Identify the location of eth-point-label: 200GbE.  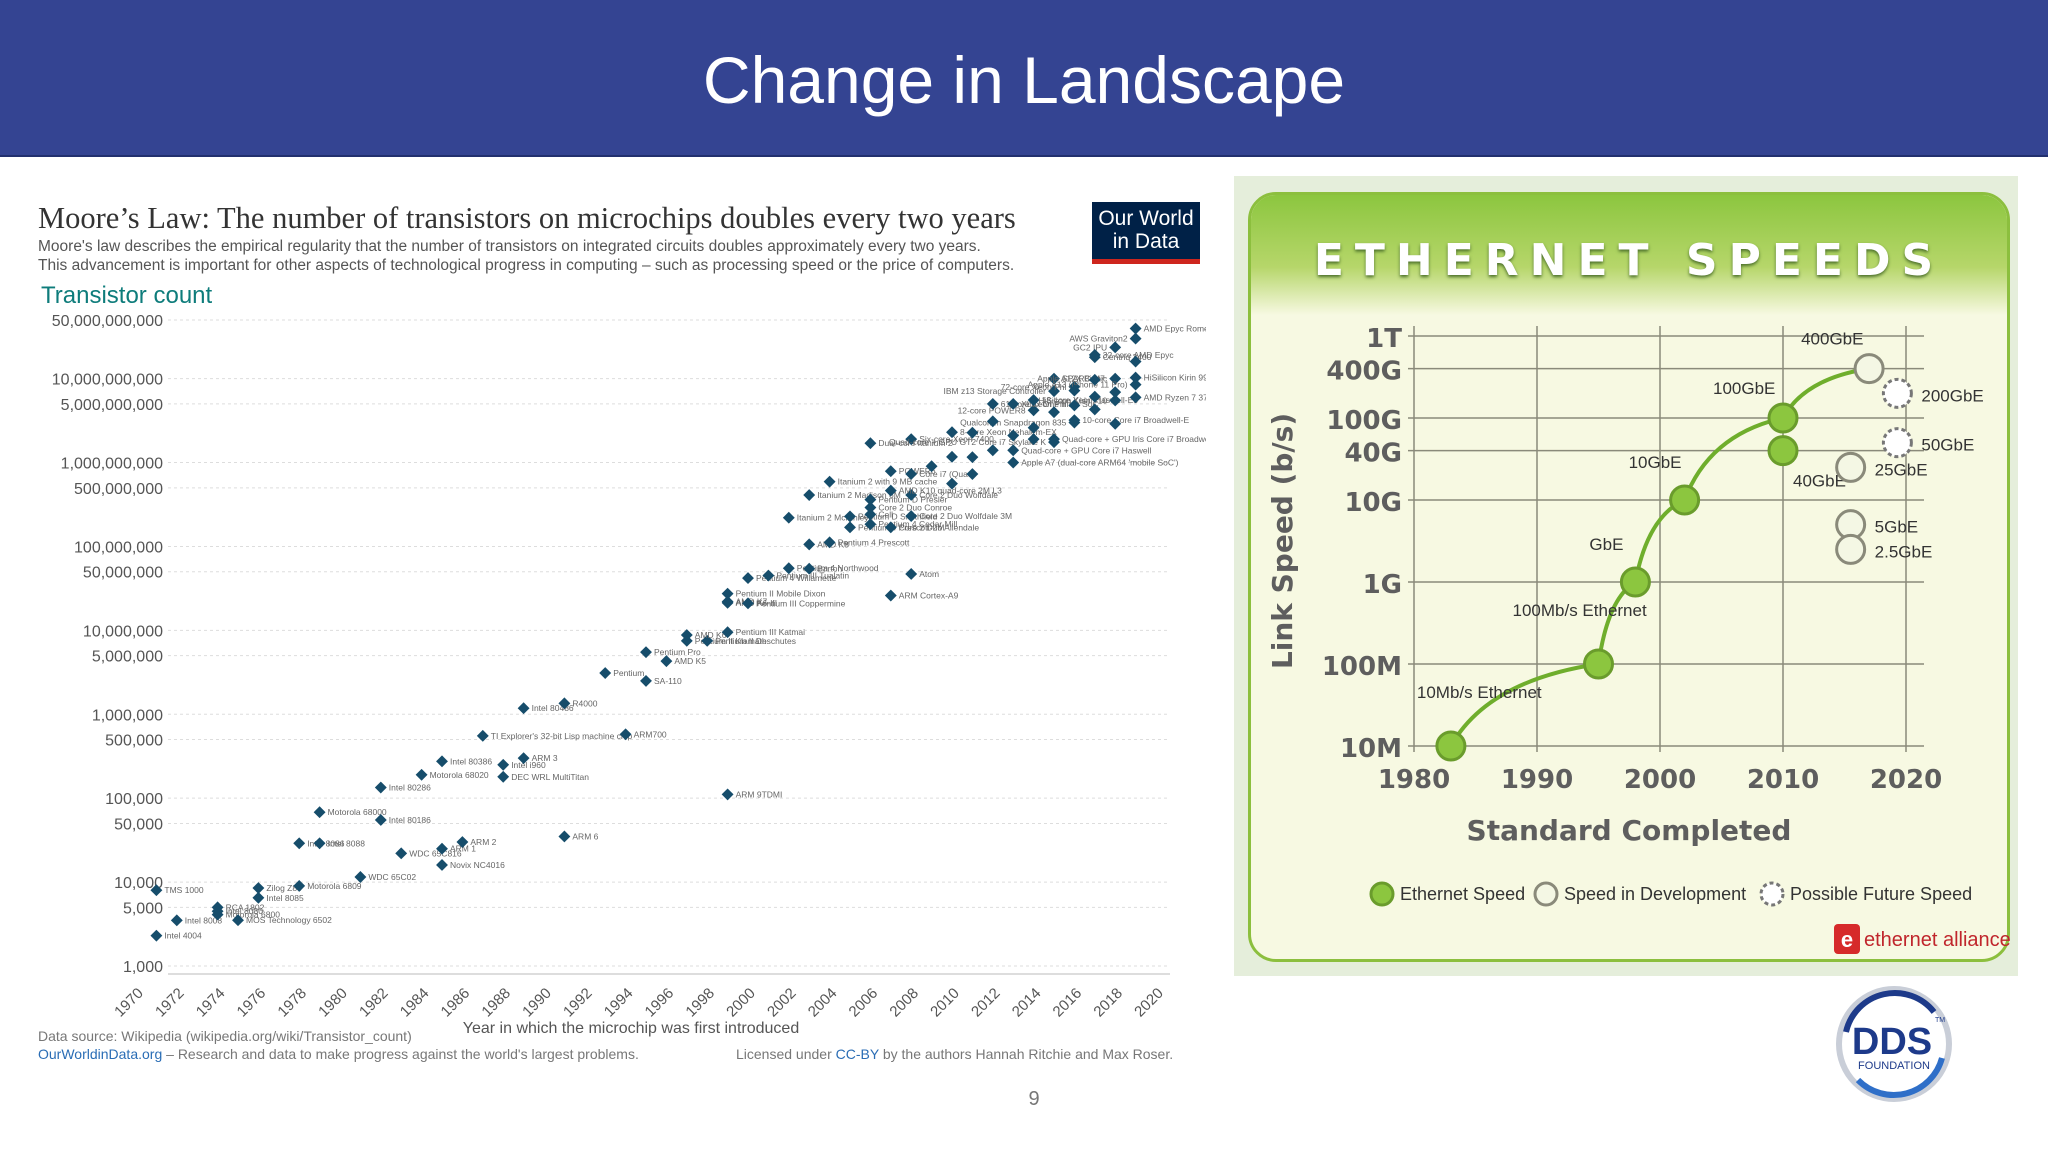
(1952, 395).